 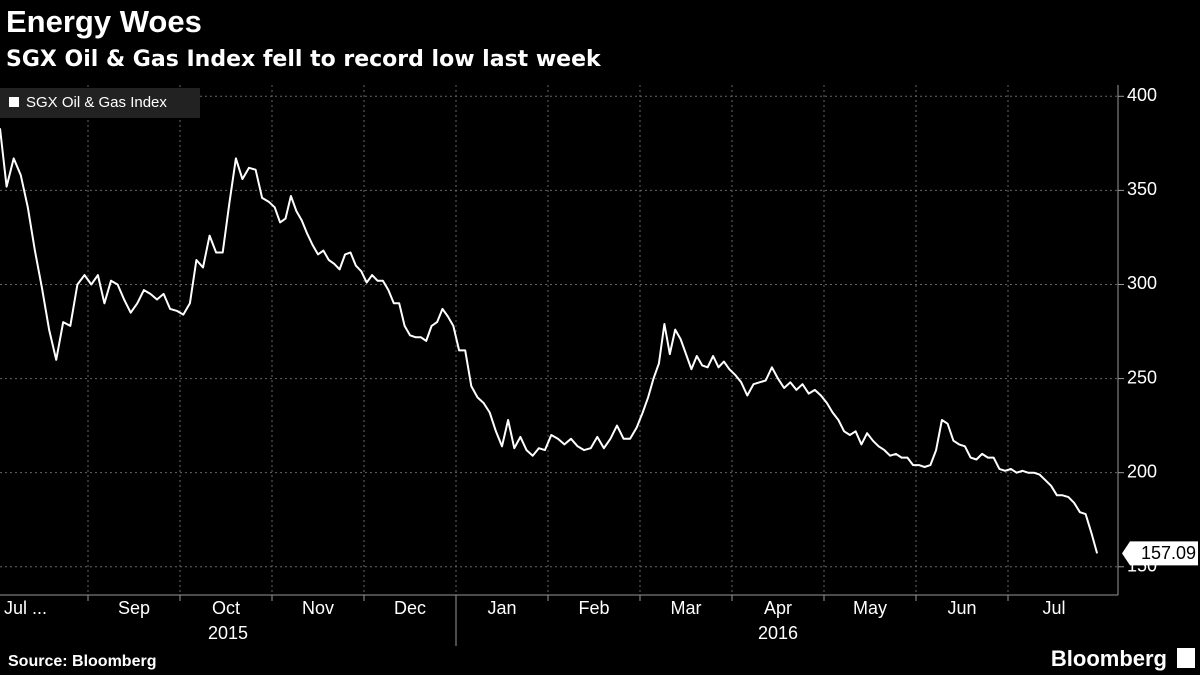 I want to click on y-tick-label: 200, so click(x=1142, y=471).